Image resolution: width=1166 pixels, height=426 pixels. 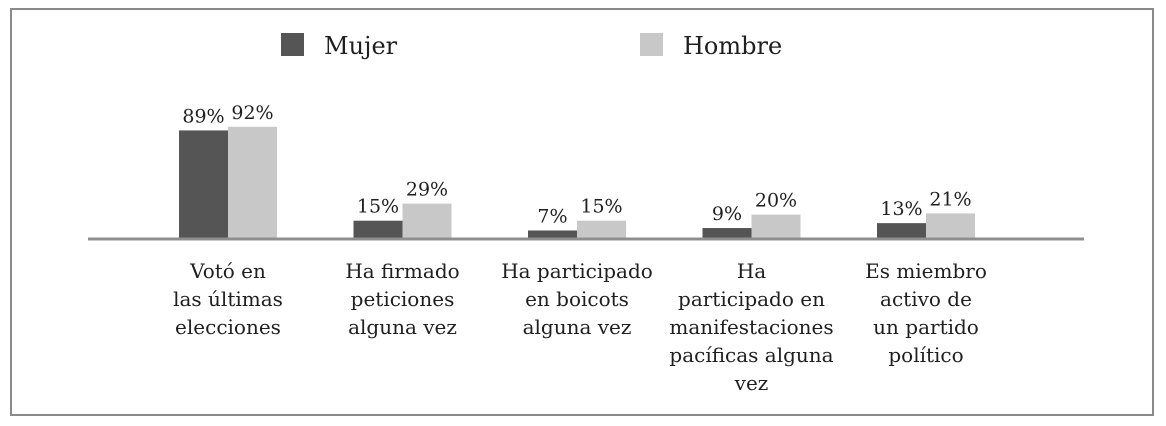 I want to click on category-label-4-line-5: vez, so click(x=751, y=383).